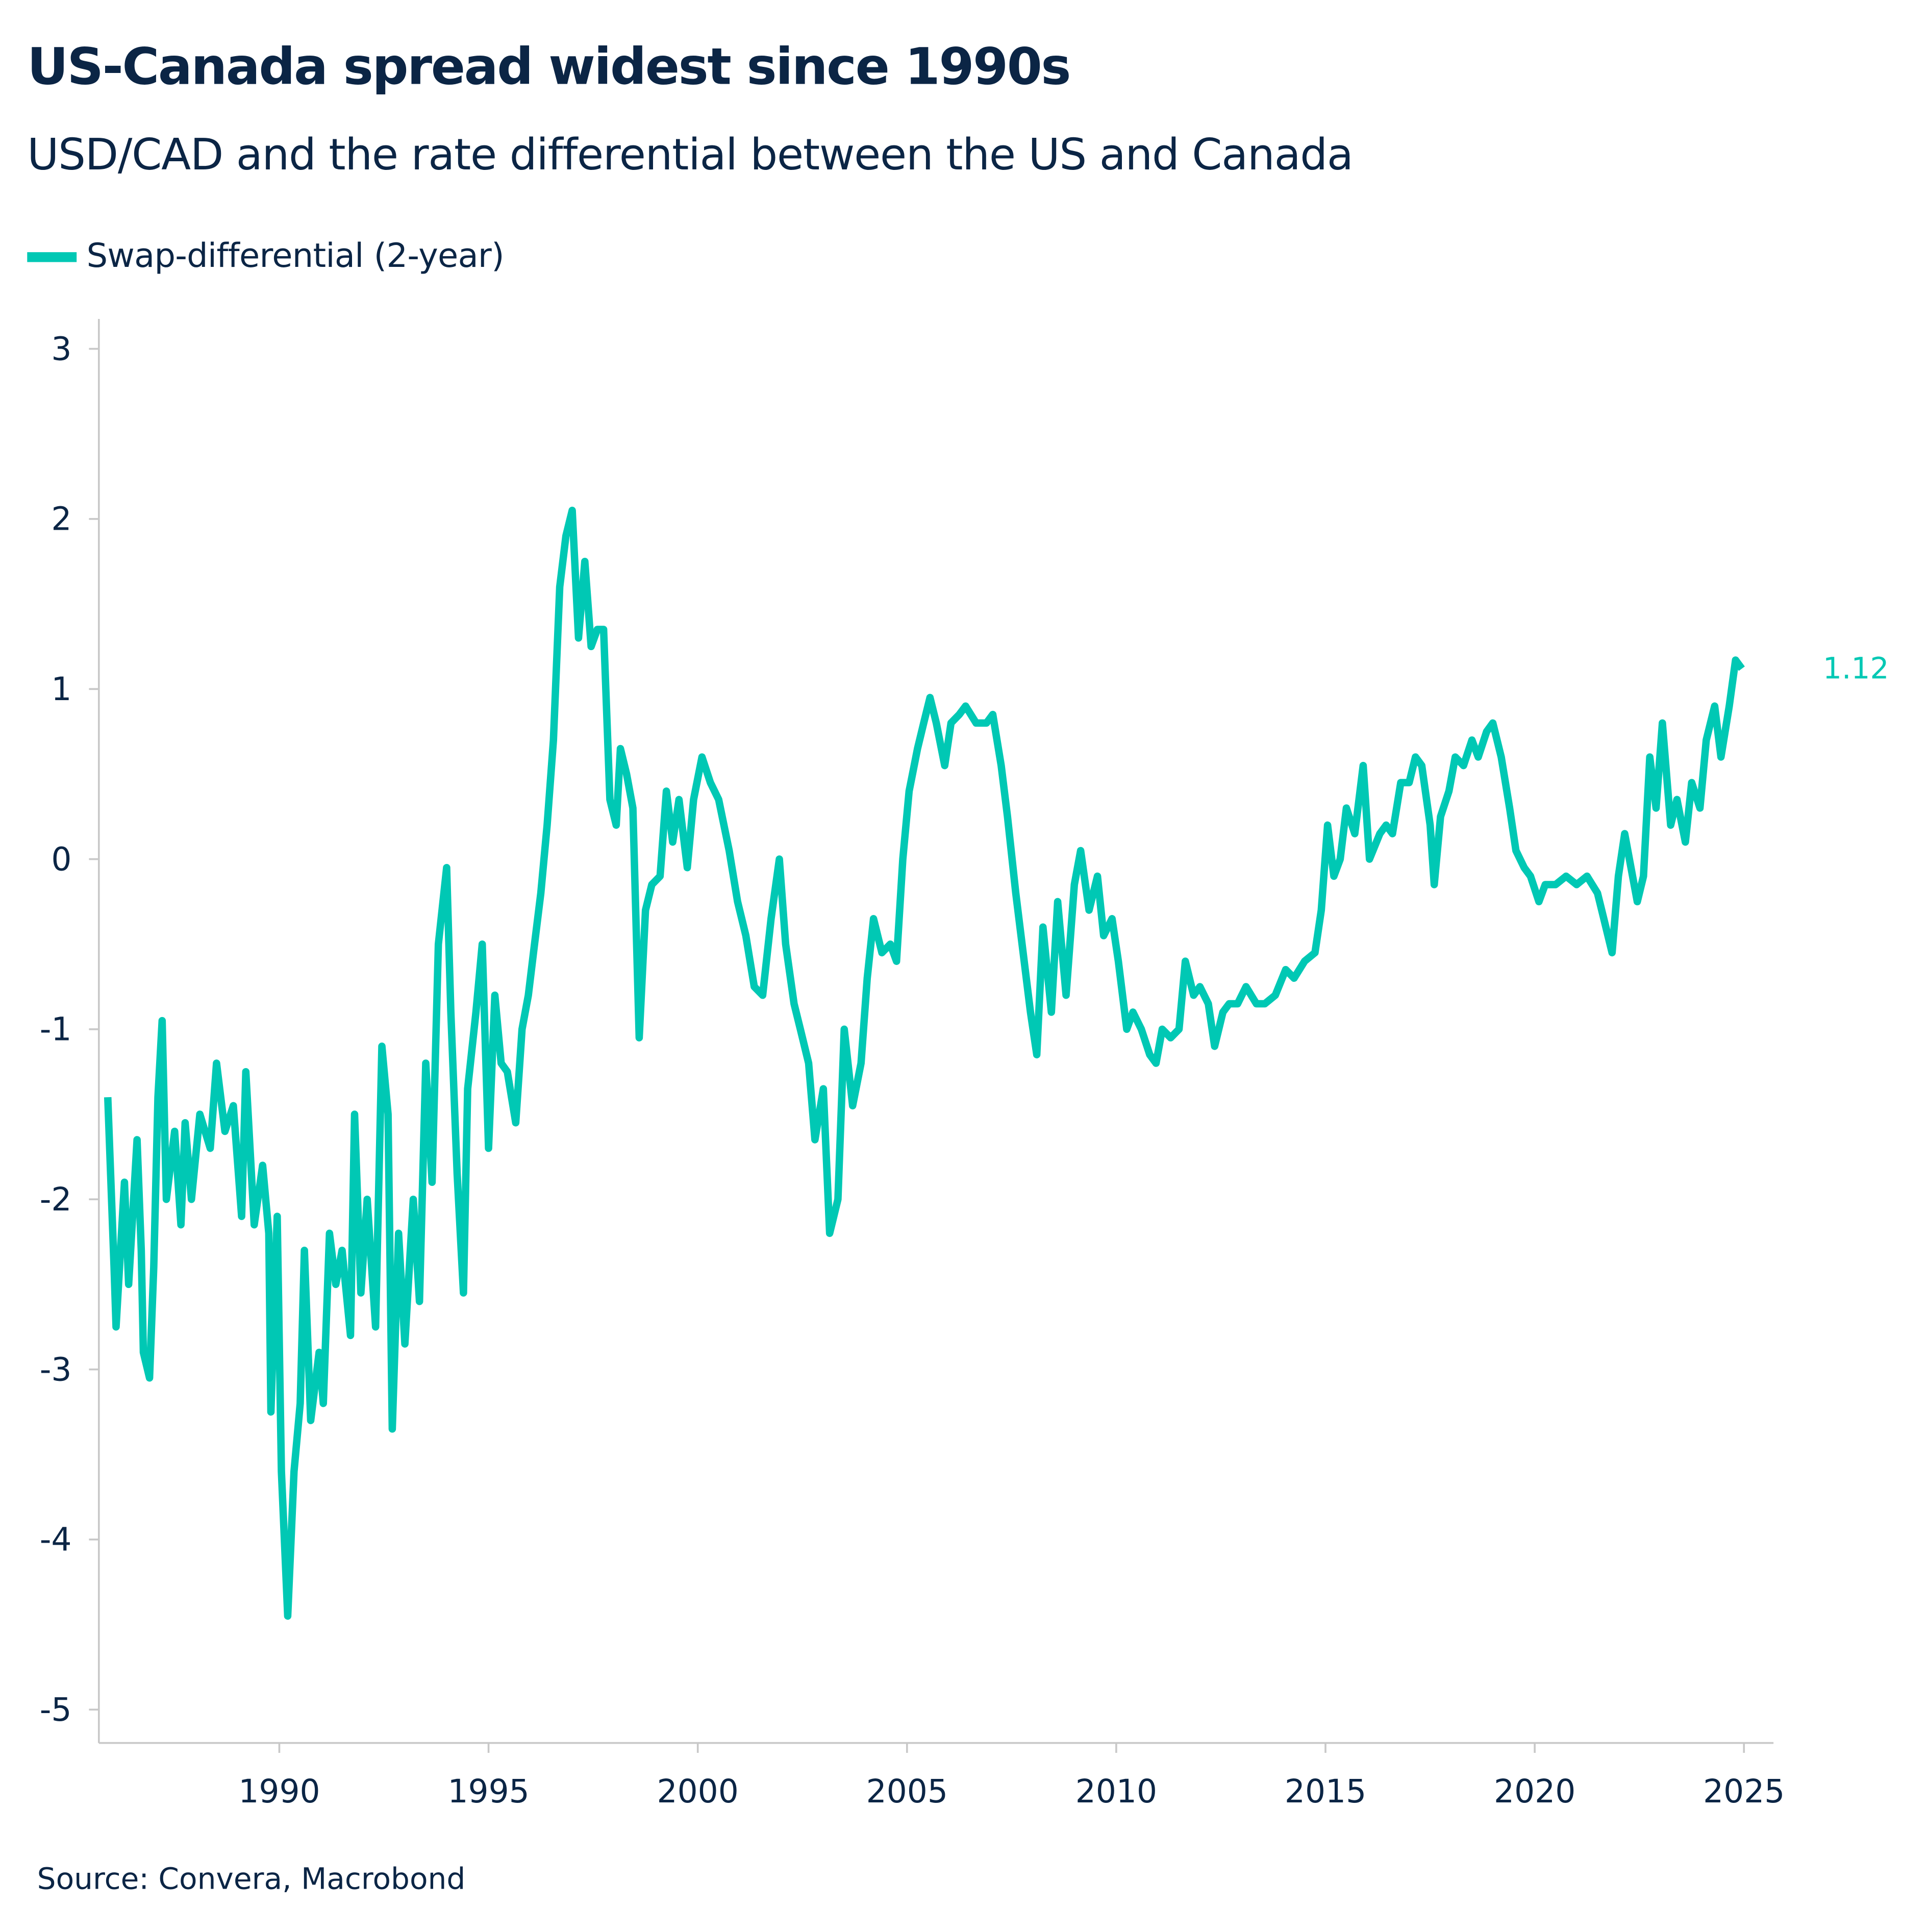 Image resolution: width=1928 pixels, height=1932 pixels. What do you see at coordinates (52, 256) in the screenshot?
I see `legend-swatch` at bounding box center [52, 256].